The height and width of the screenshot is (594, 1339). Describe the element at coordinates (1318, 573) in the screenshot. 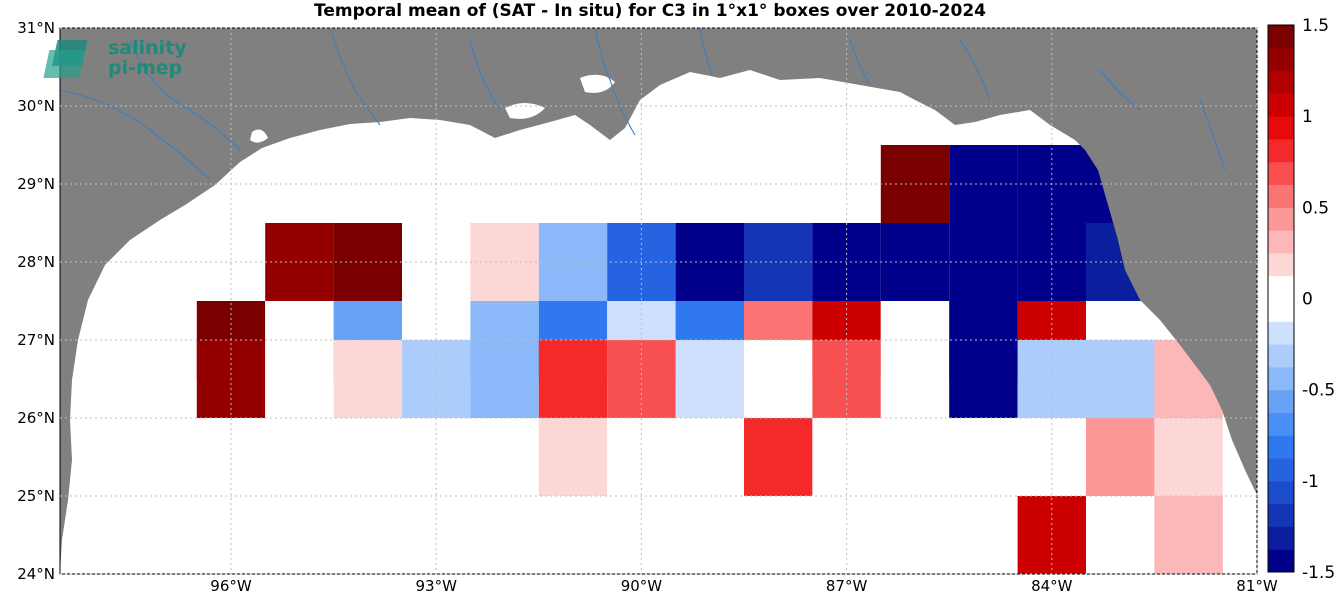

I see `colorbar-tick-label-6: -1.5` at that location.